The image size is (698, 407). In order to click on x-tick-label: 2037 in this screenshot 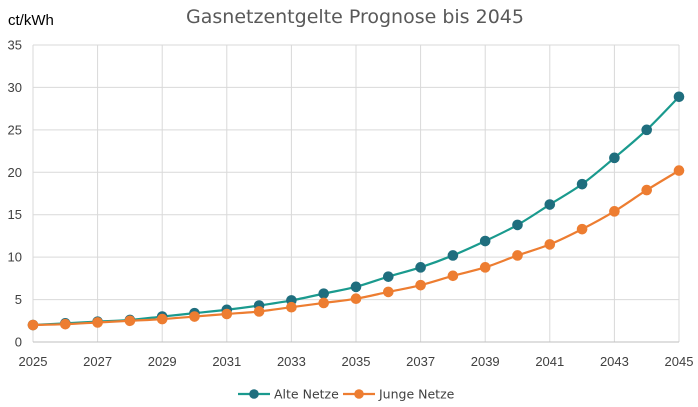, I will do `click(420, 361)`.